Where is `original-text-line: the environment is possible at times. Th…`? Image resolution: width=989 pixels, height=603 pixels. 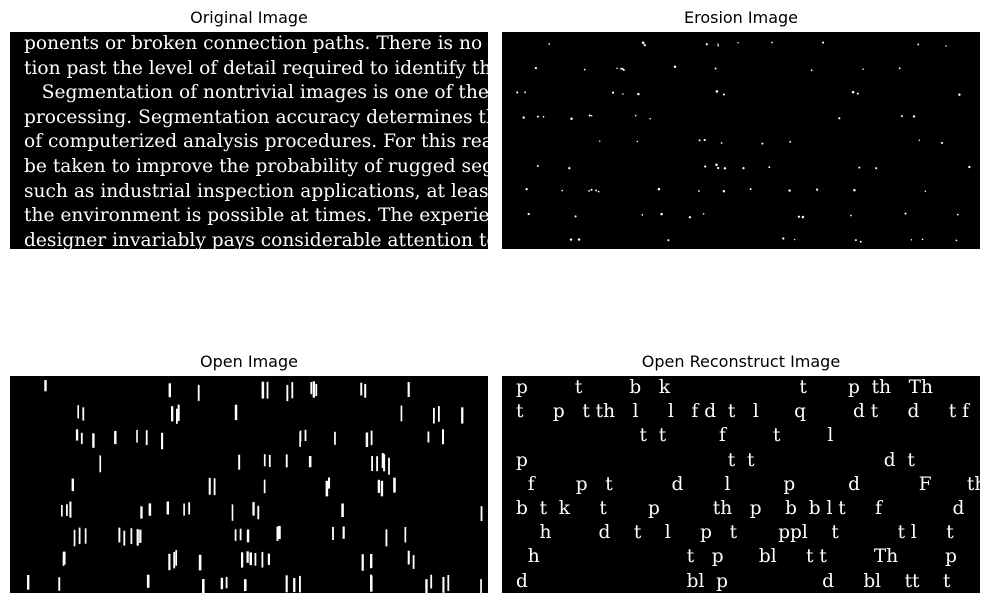 original-text-line: the environment is possible at times. Th… is located at coordinates (256, 216).